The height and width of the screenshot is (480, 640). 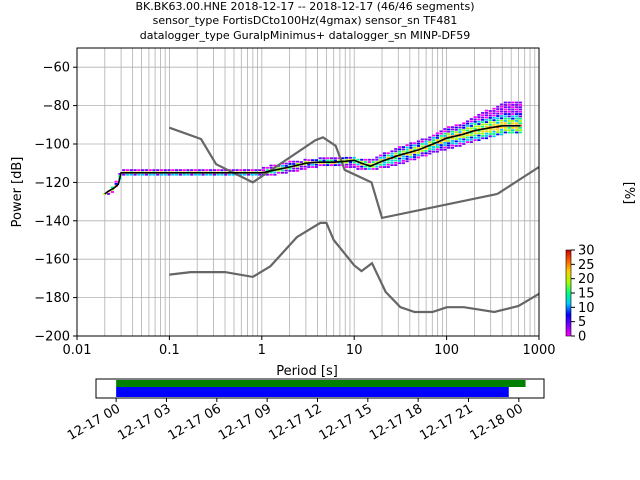 I want to click on x-tick-label: 0.01, so click(x=77, y=350).